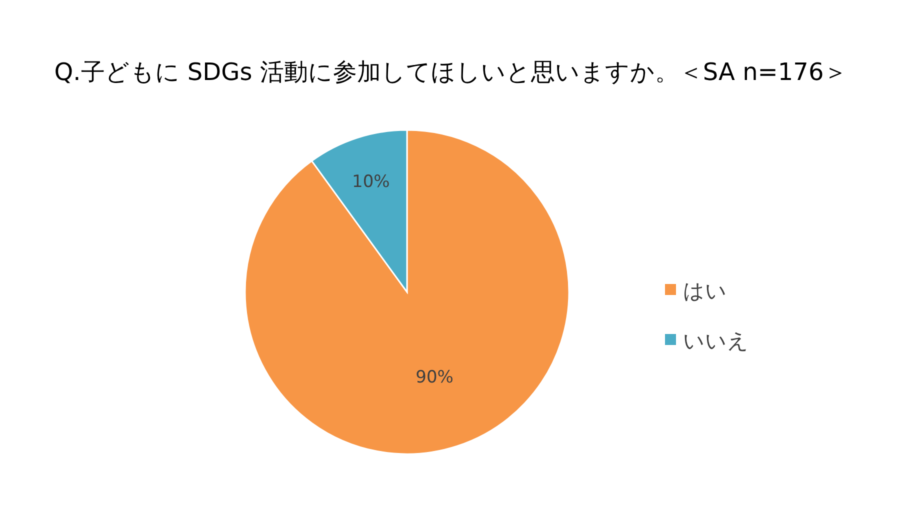 The height and width of the screenshot is (506, 922). I want to click on data-label: 10%, so click(371, 182).